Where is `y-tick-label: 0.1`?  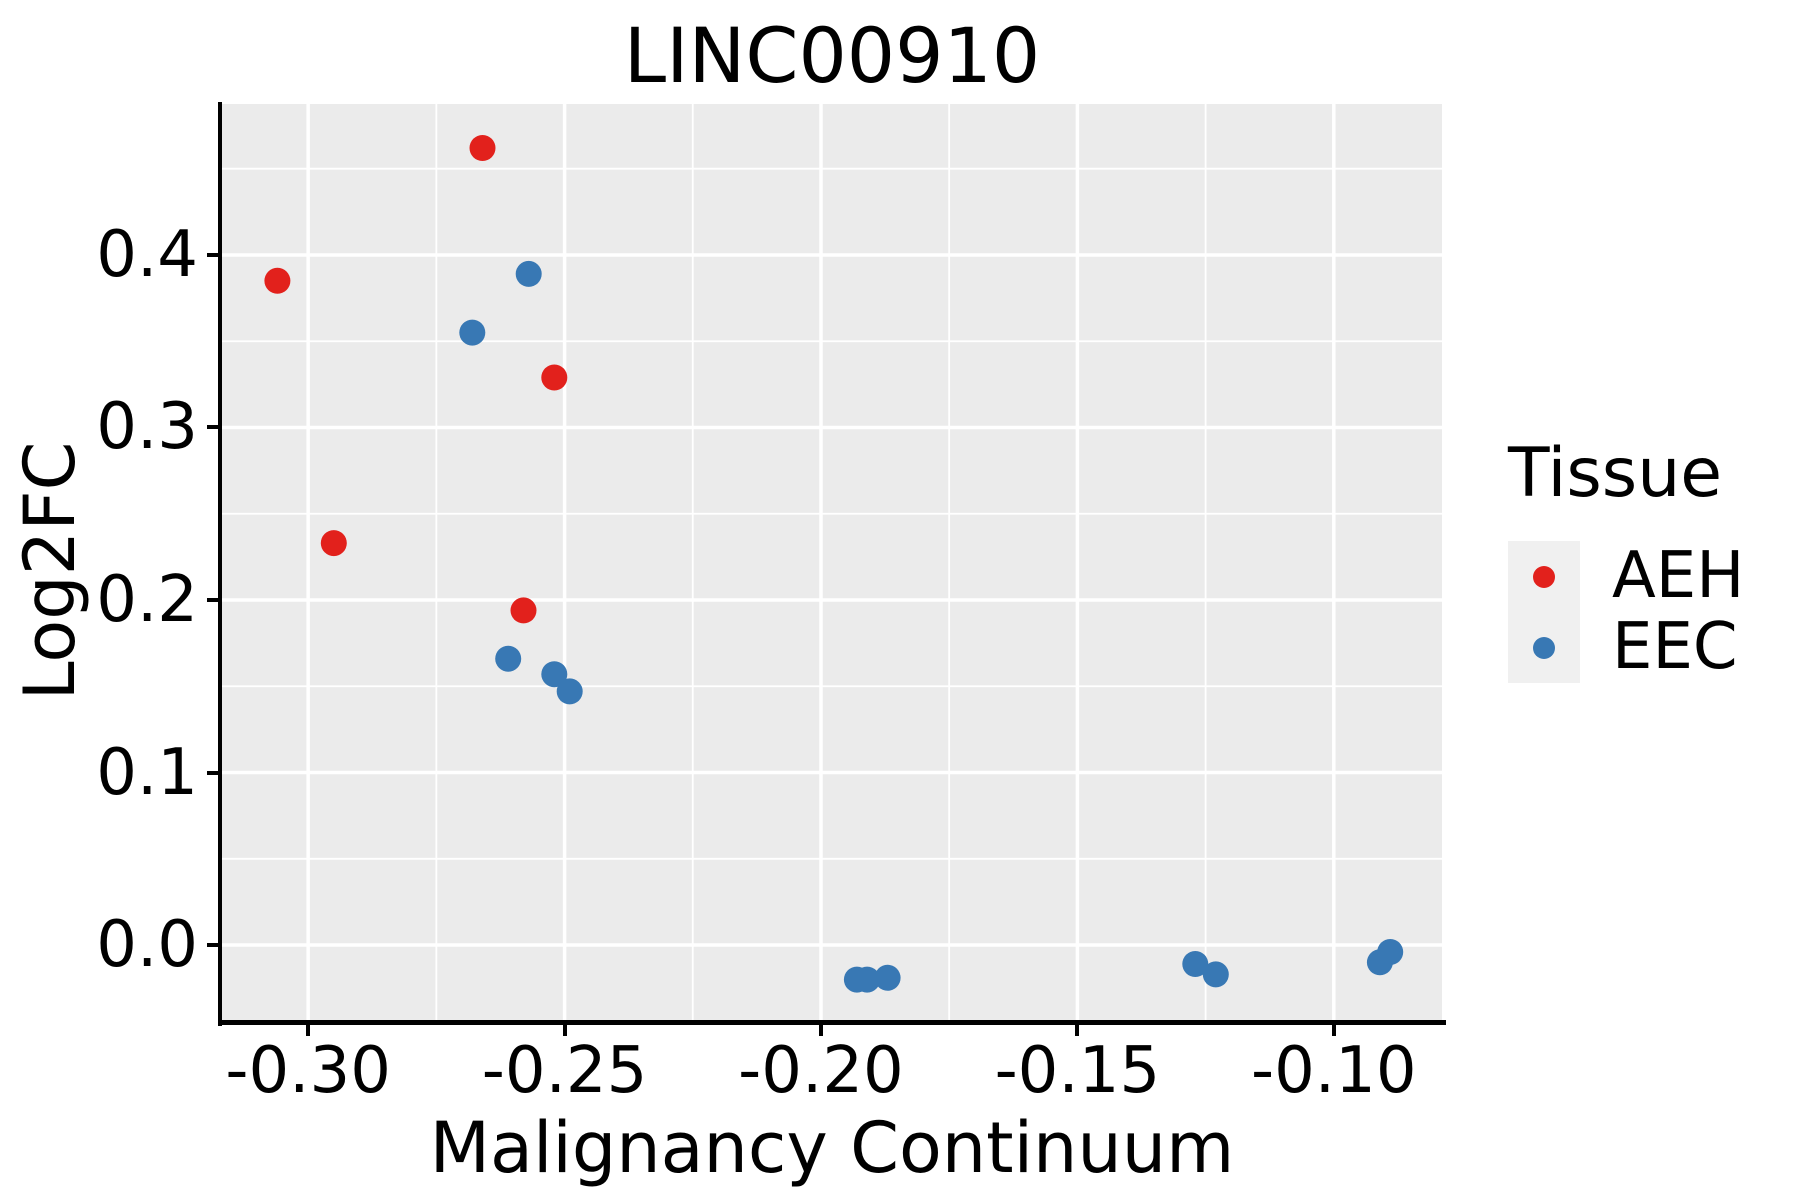
y-tick-label: 0.1 is located at coordinates (147, 772).